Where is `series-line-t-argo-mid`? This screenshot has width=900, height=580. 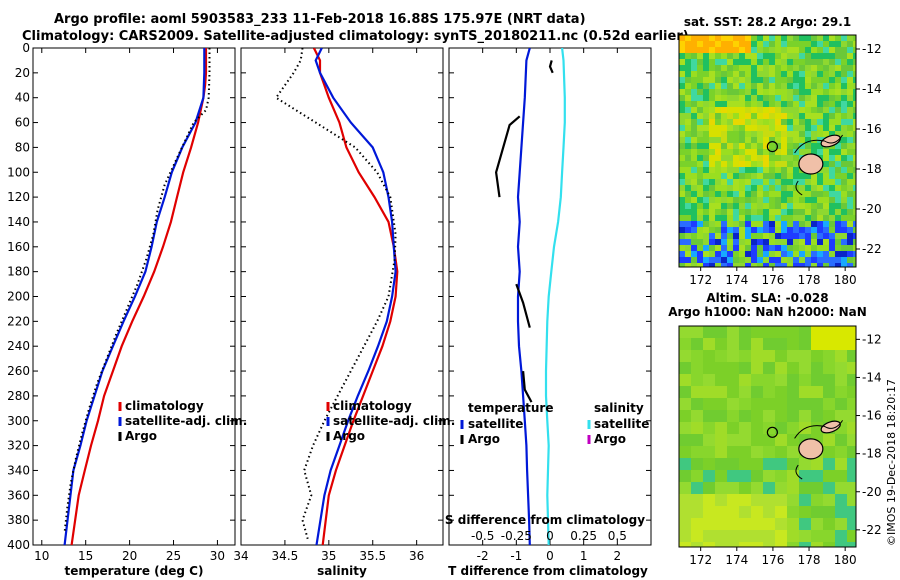 series-line-t-argo-mid is located at coordinates (507, 156).